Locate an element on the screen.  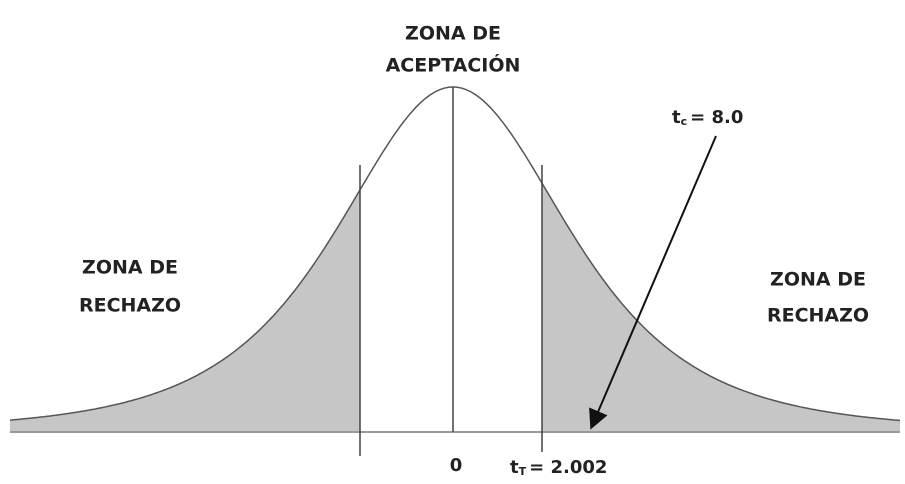
critical-value: = 2.002 is located at coordinates (568, 467).